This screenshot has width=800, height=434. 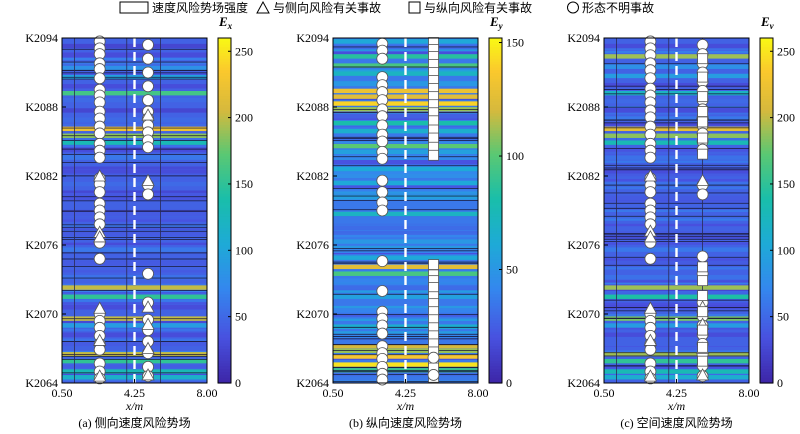 What do you see at coordinates (618, 7) in the screenshot?
I see `legend-circle-label: 形态不明事故` at bounding box center [618, 7].